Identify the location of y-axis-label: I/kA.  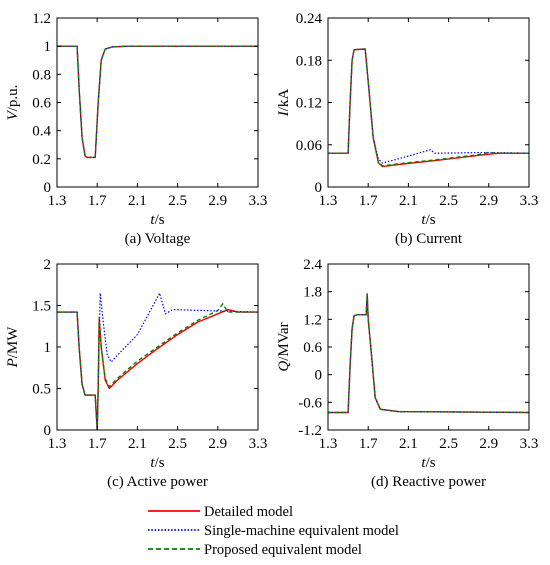
(284, 103).